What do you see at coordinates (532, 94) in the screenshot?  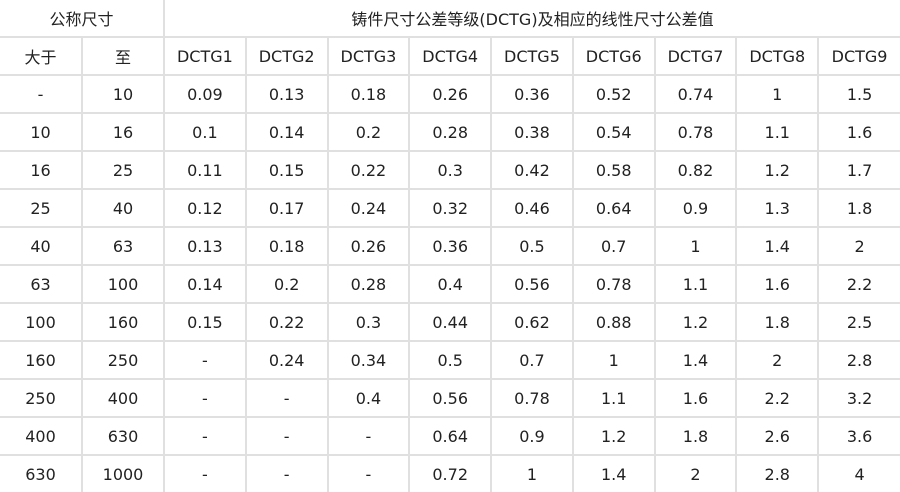 I see `cell-tolerance: 0.36` at bounding box center [532, 94].